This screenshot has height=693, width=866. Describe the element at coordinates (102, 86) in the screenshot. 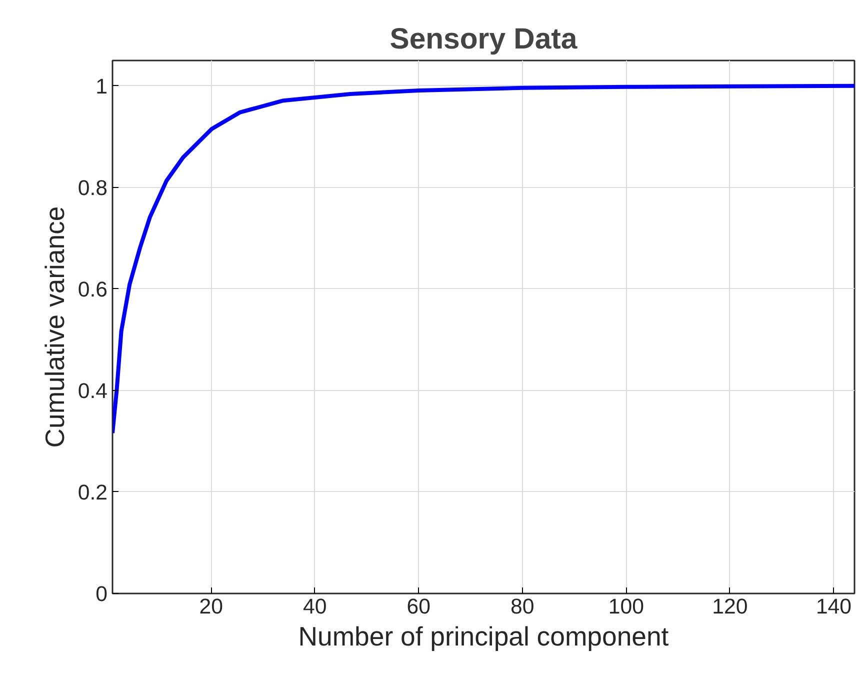

I see `y-tick-label: 1` at that location.